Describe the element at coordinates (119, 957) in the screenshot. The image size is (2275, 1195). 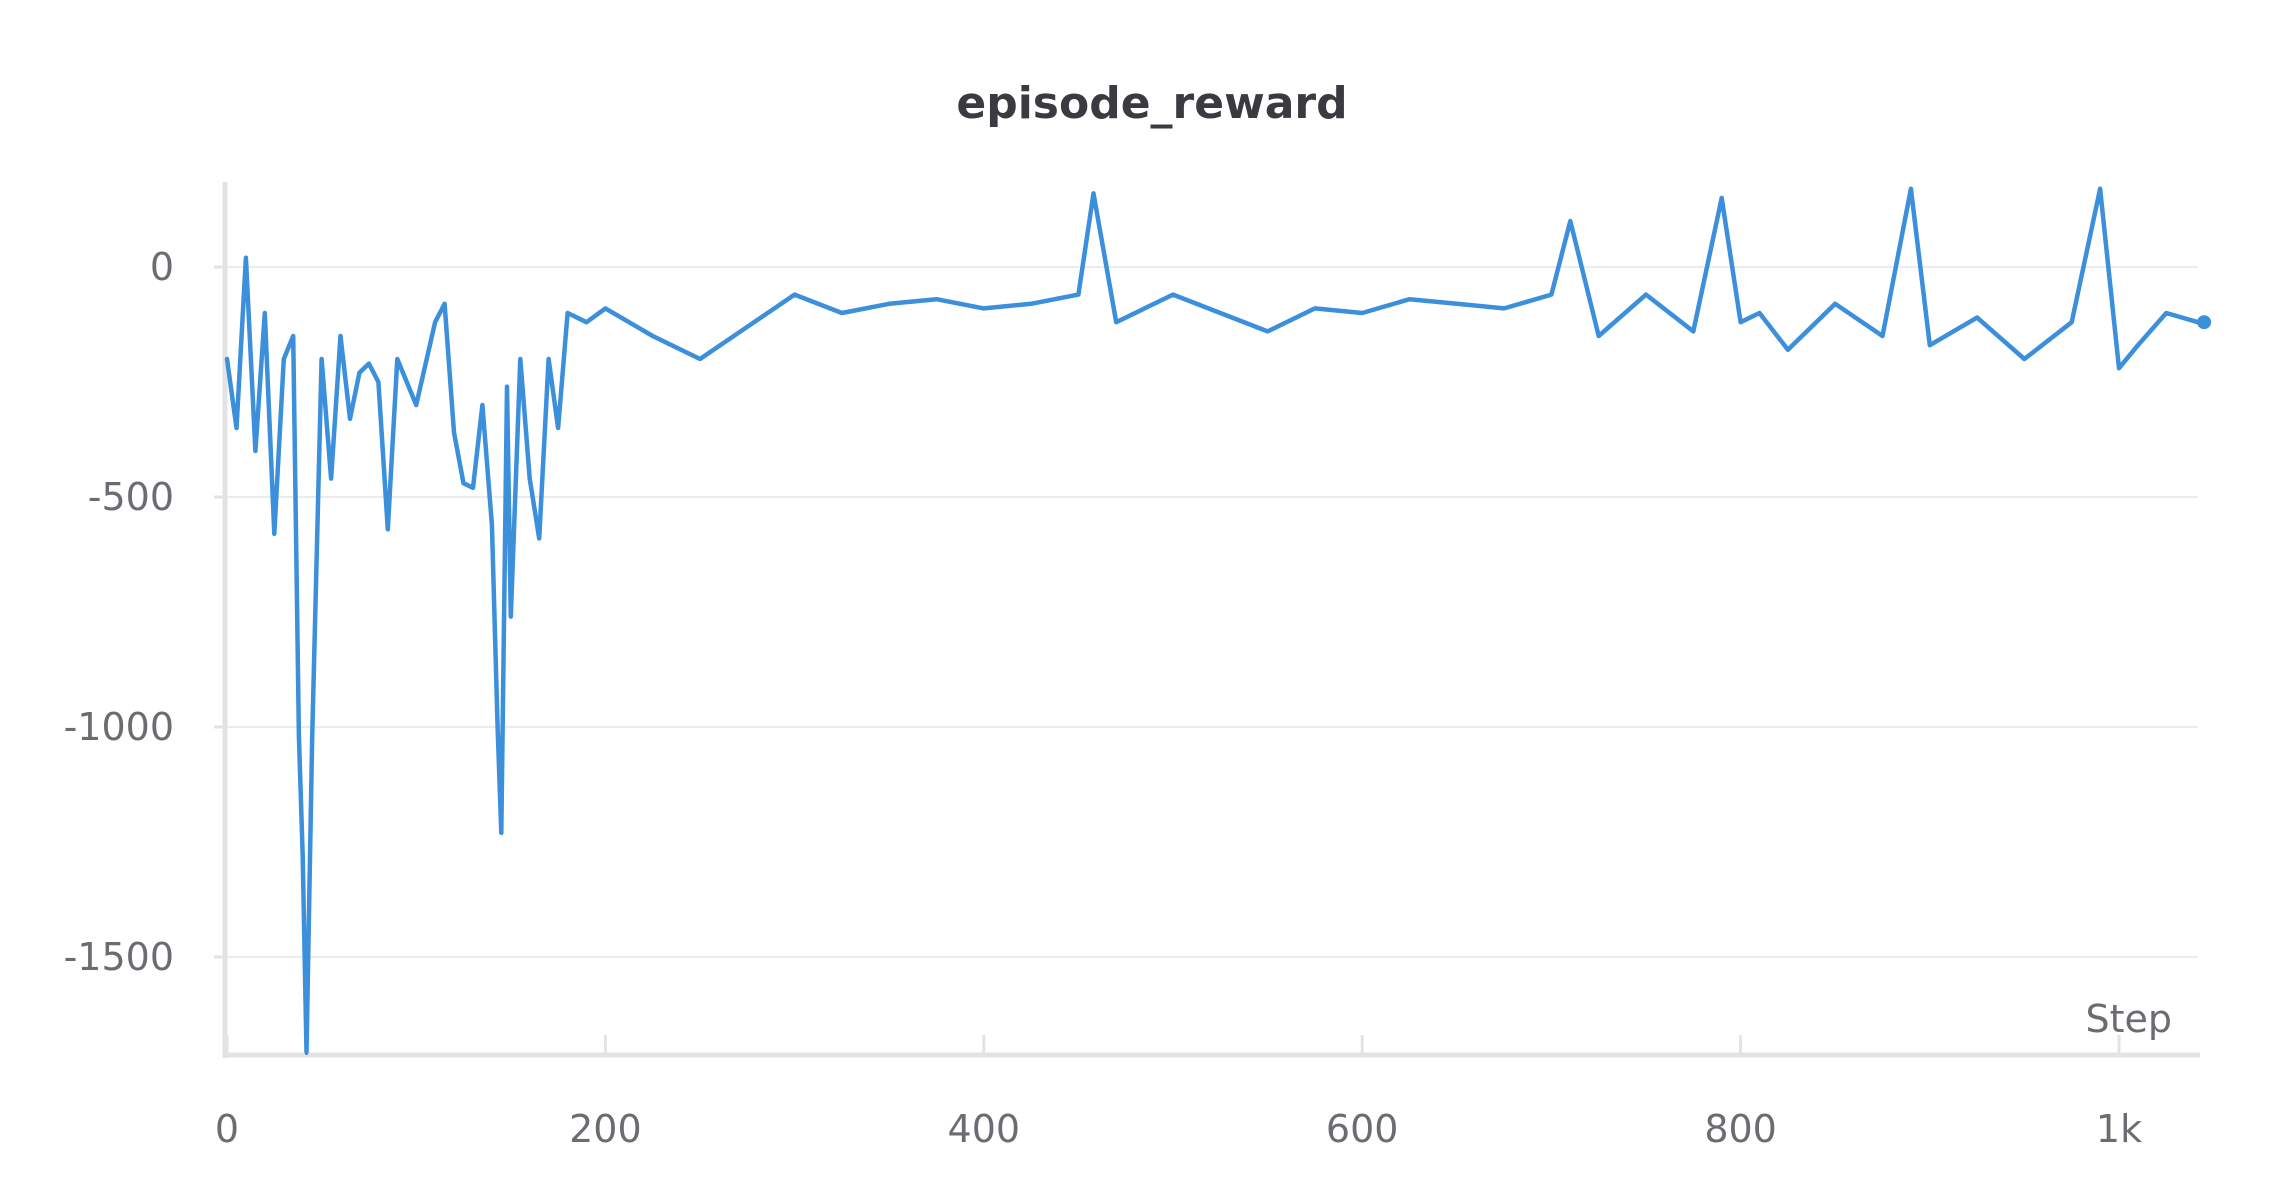
I see `y-tick-label: -1500` at that location.